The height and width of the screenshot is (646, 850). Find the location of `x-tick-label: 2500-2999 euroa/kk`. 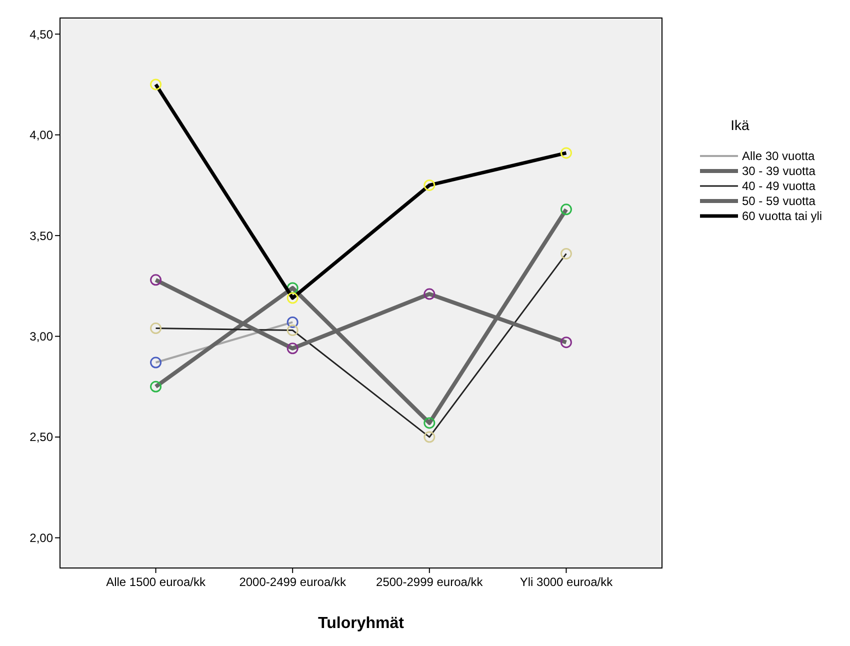

x-tick-label: 2500-2999 euroa/kk is located at coordinates (430, 582).